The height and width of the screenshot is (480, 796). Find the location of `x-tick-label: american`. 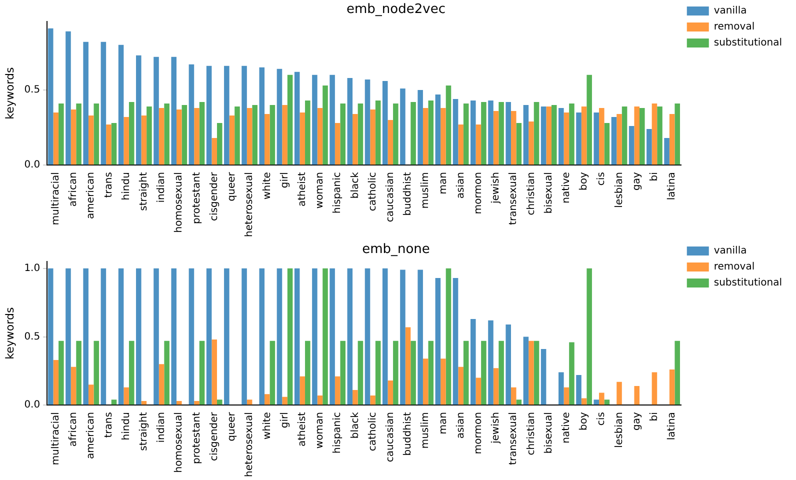

x-tick-label: american is located at coordinates (91, 435).